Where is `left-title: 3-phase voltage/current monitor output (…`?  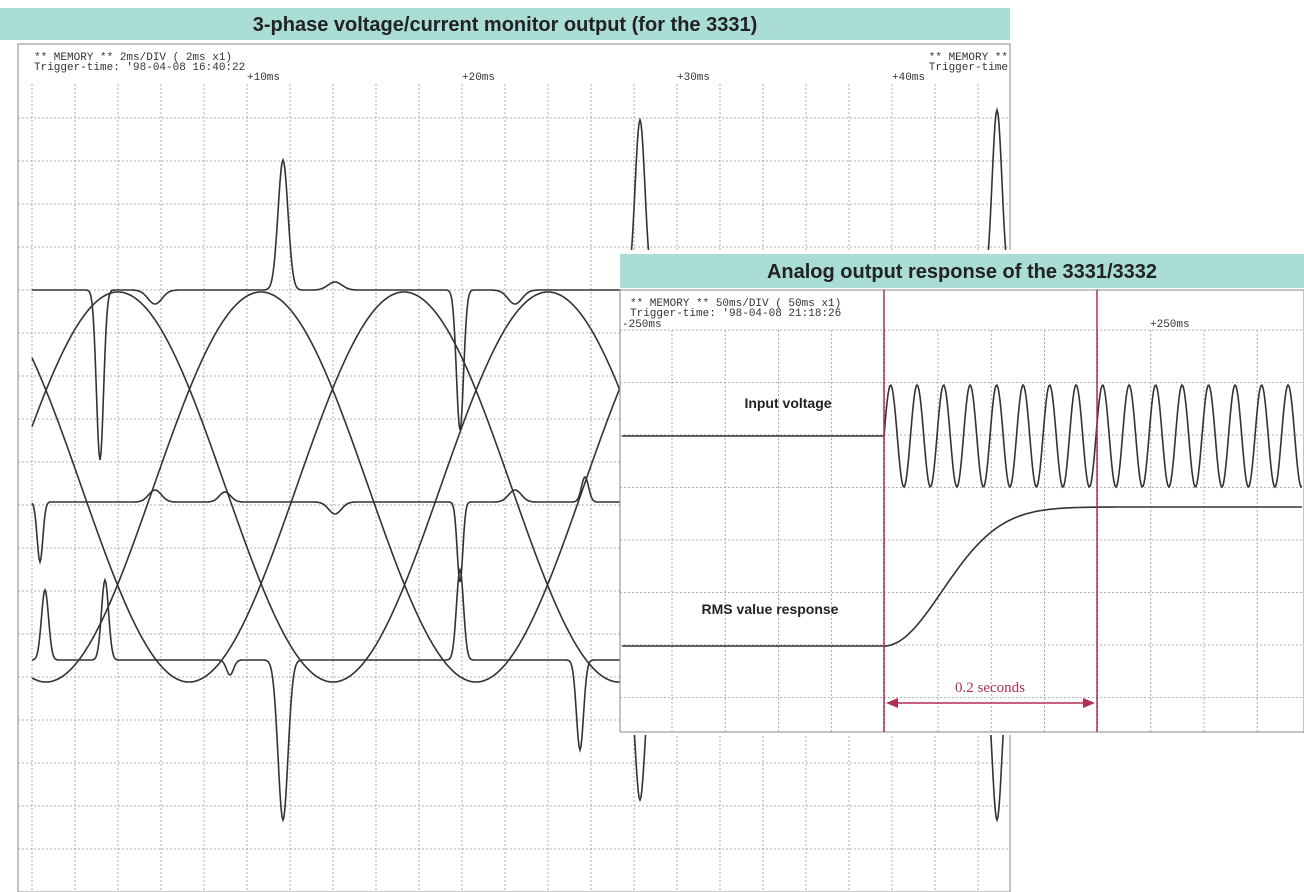 left-title: 3-phase voltage/current monitor output (… is located at coordinates (505, 25).